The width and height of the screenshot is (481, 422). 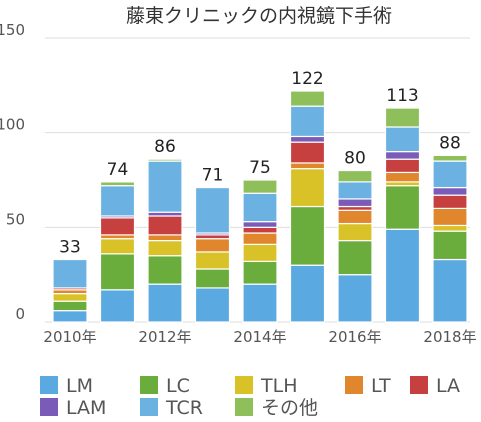 I want to click on legend-label: LM, so click(x=79, y=386).